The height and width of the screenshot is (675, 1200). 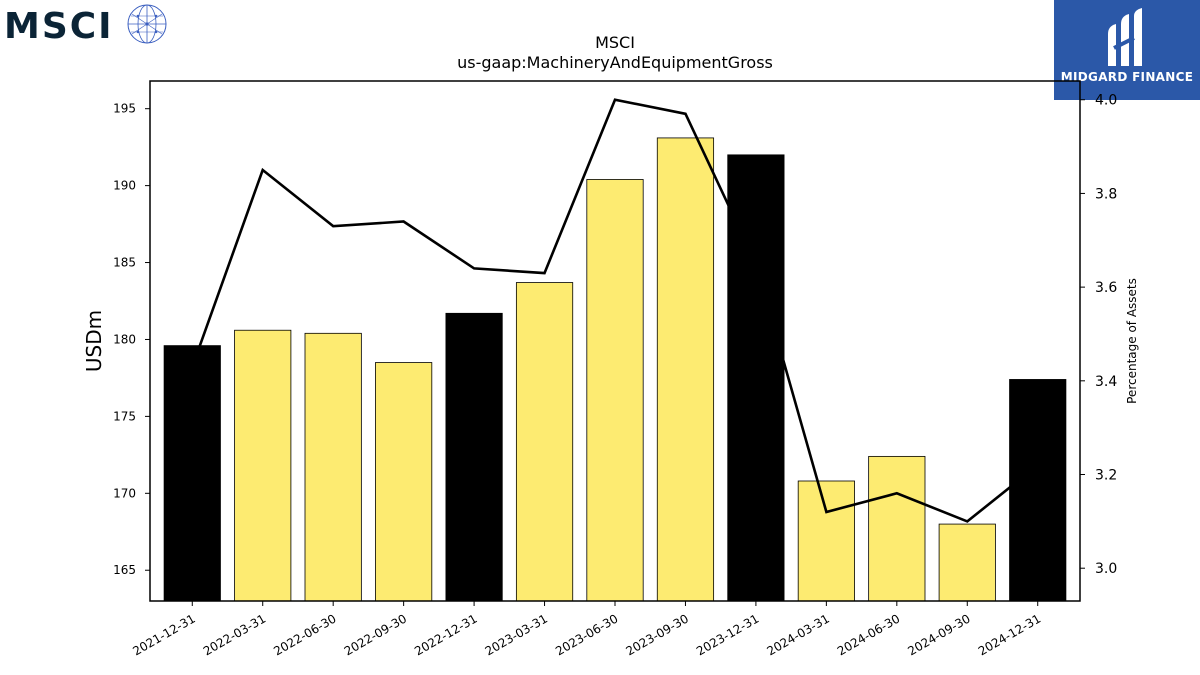 What do you see at coordinates (868, 634) in the screenshot?
I see `x-tick-label: 2024-06-30` at bounding box center [868, 634].